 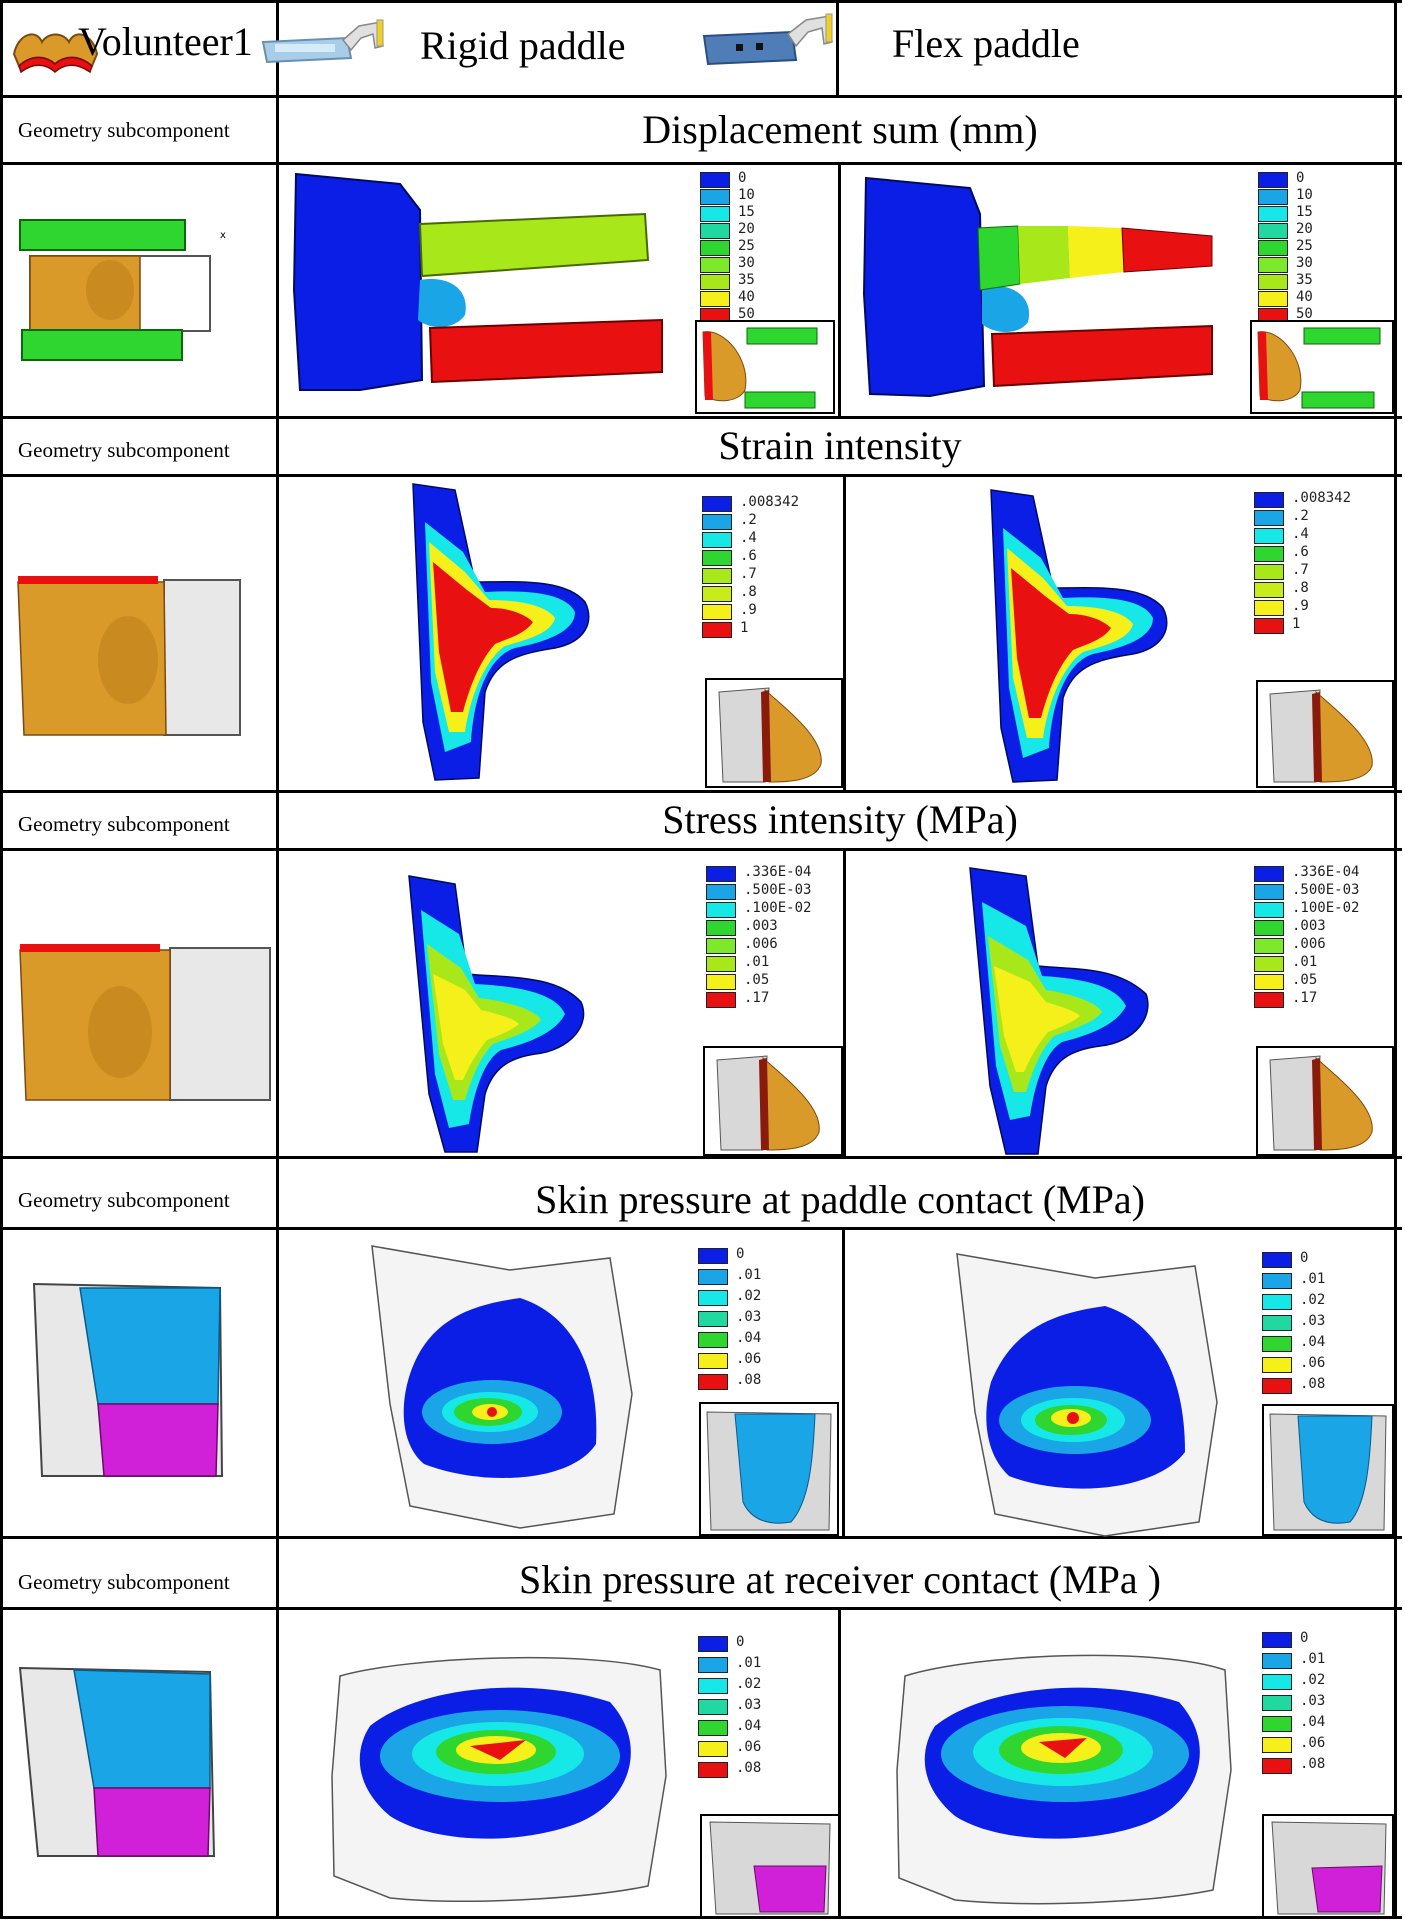 I want to click on section-title-paddle-pressure: Skin pressure at paddle contact (MPa), so click(x=840, y=1199).